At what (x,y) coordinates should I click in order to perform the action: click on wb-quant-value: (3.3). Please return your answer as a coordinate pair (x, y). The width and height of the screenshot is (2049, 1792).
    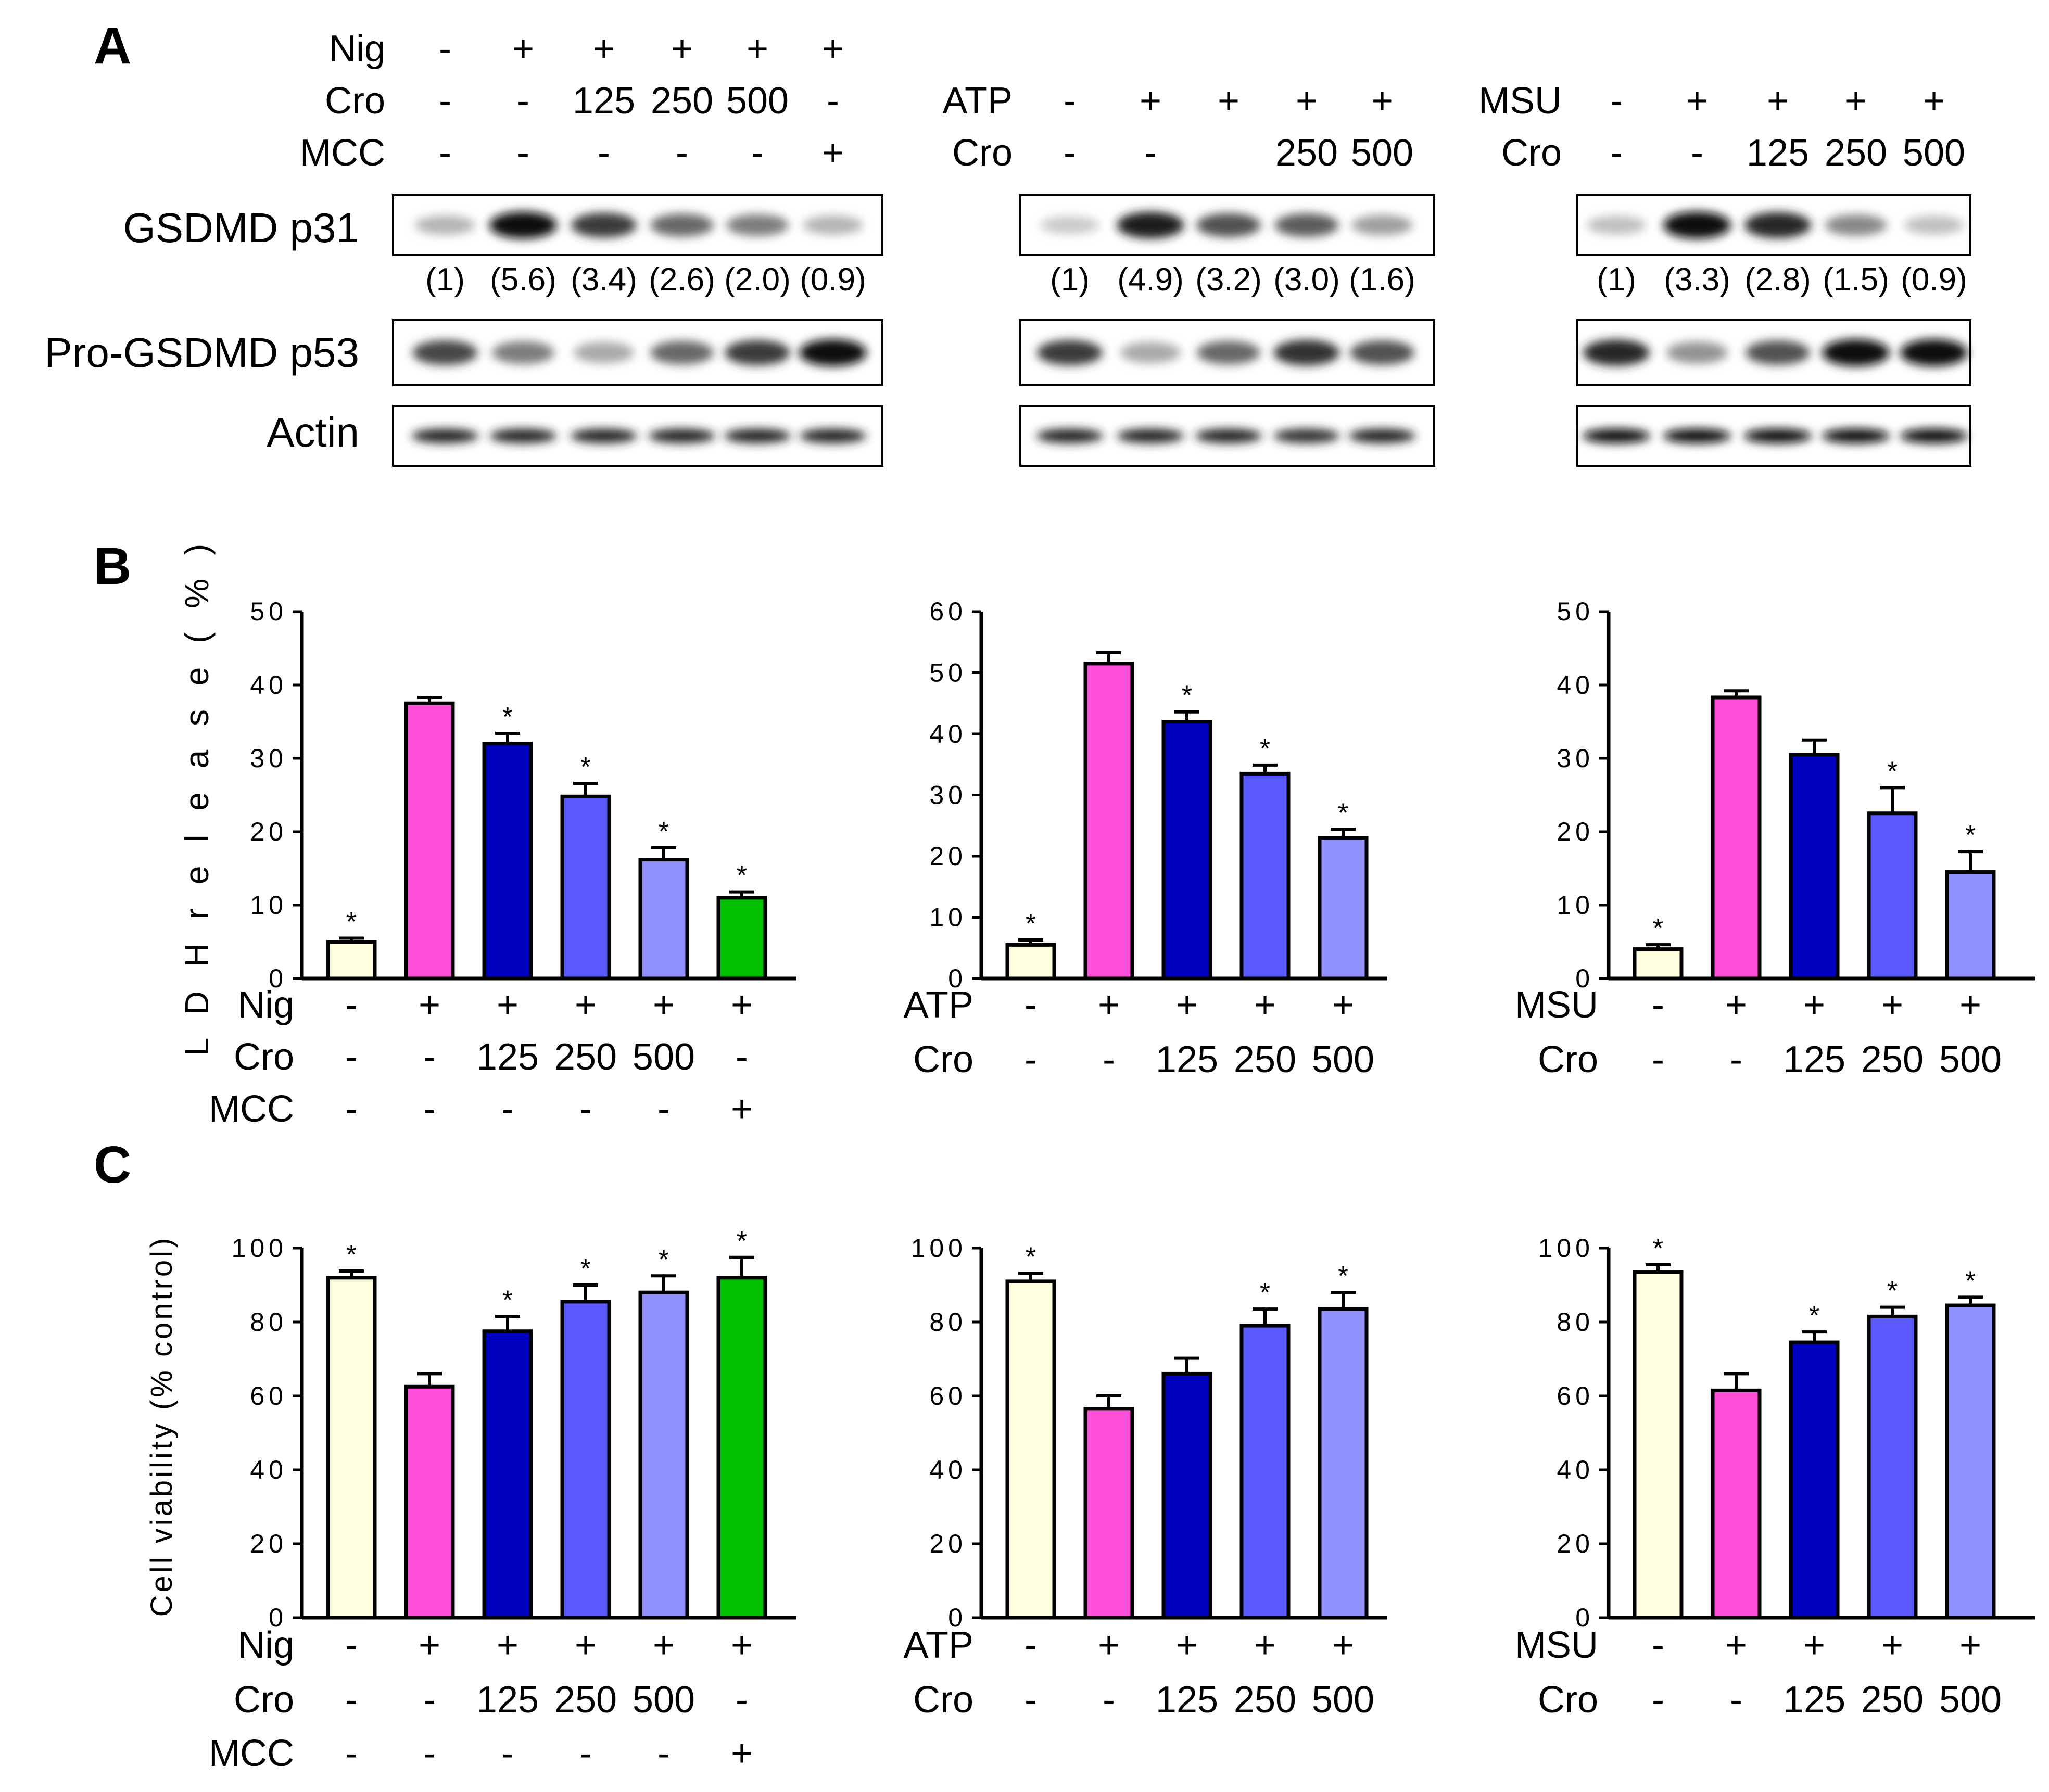
    Looking at the image, I should click on (1697, 280).